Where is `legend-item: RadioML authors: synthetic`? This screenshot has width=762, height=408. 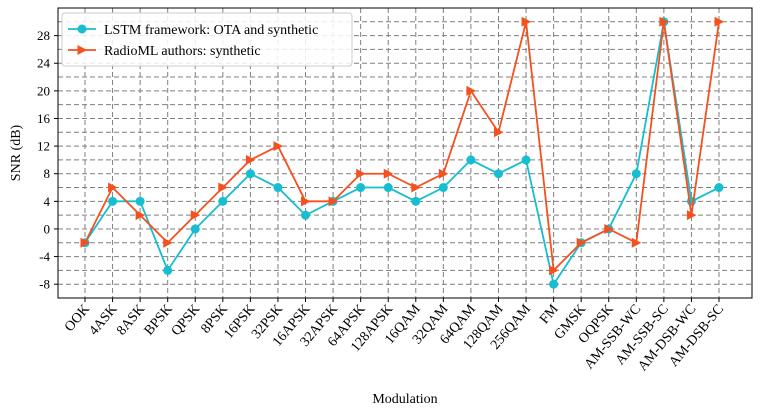
legend-item: RadioML authors: synthetic is located at coordinates (164, 51).